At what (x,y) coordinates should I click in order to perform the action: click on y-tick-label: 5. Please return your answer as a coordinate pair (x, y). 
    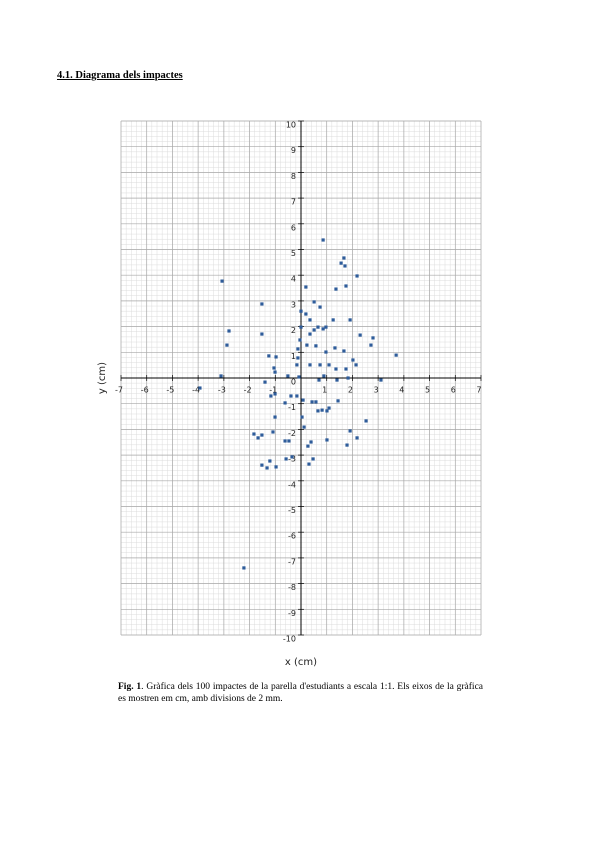
    Looking at the image, I should click on (293, 253).